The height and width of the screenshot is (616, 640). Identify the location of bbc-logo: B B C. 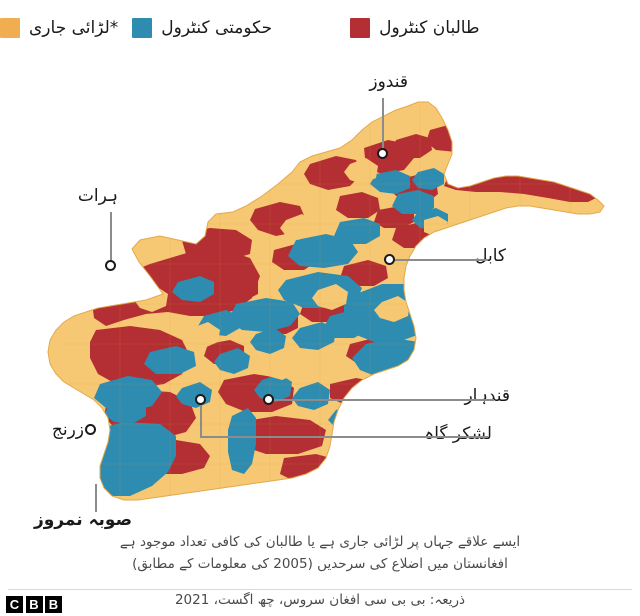
(34, 604).